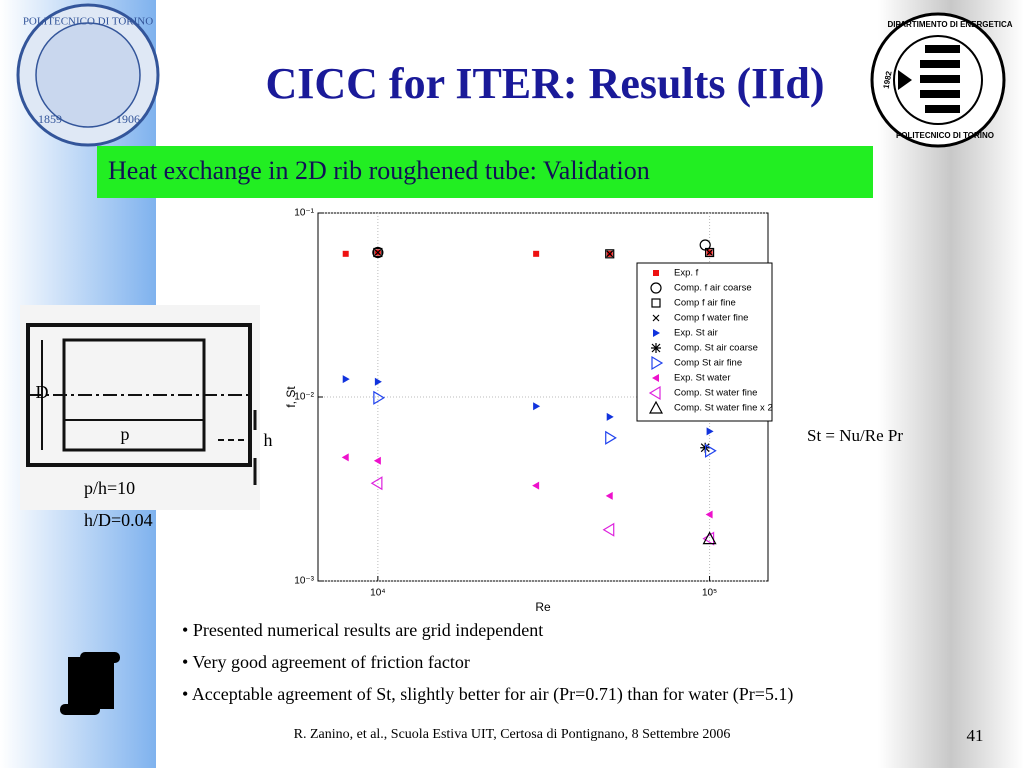 The image size is (1024, 773). What do you see at coordinates (304, 581) in the screenshot?
I see `y-tick-label: 10⁻³` at bounding box center [304, 581].